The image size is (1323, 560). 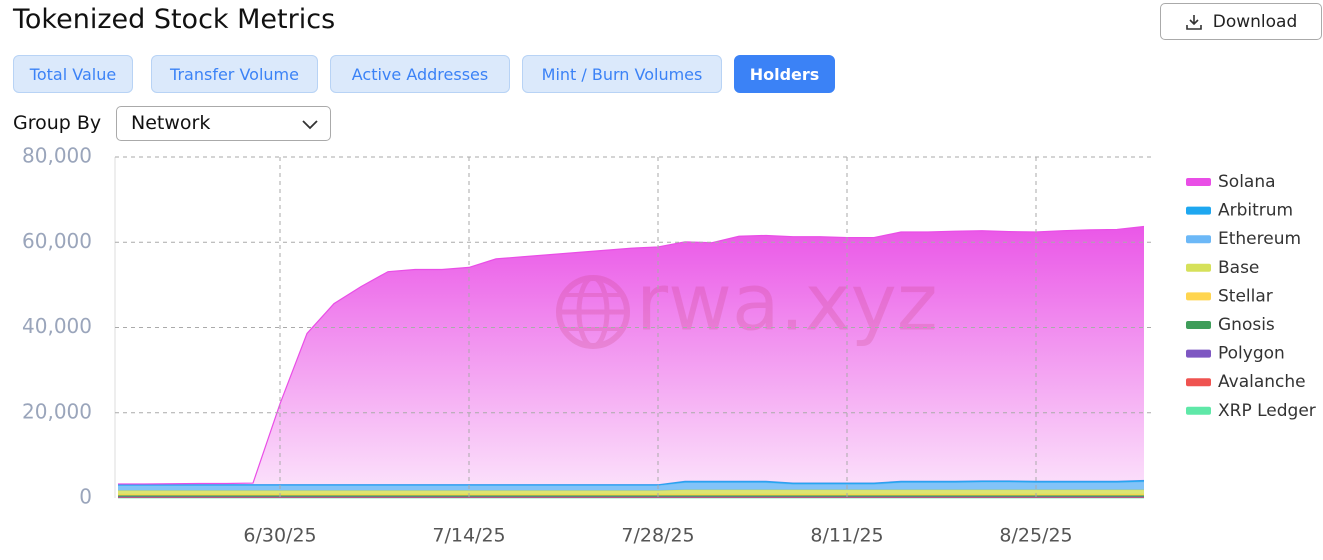 I want to click on legend-label: Gnosis, so click(x=1246, y=325).